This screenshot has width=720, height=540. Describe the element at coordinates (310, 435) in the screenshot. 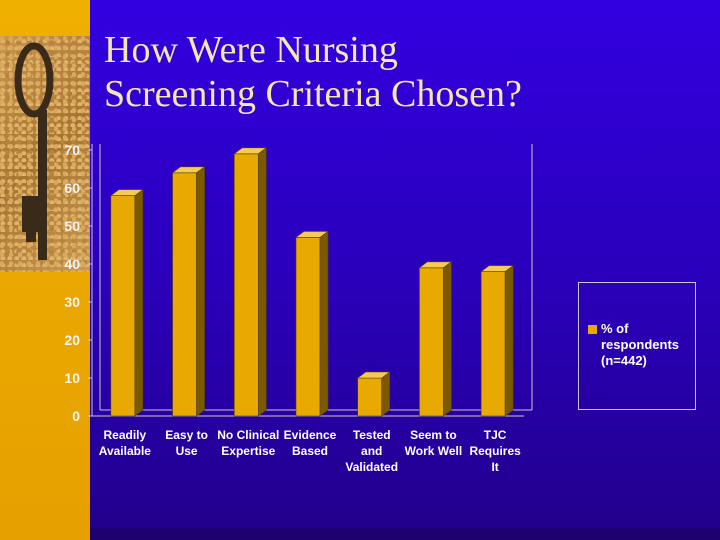

I see `x-category-label: Evidence` at that location.